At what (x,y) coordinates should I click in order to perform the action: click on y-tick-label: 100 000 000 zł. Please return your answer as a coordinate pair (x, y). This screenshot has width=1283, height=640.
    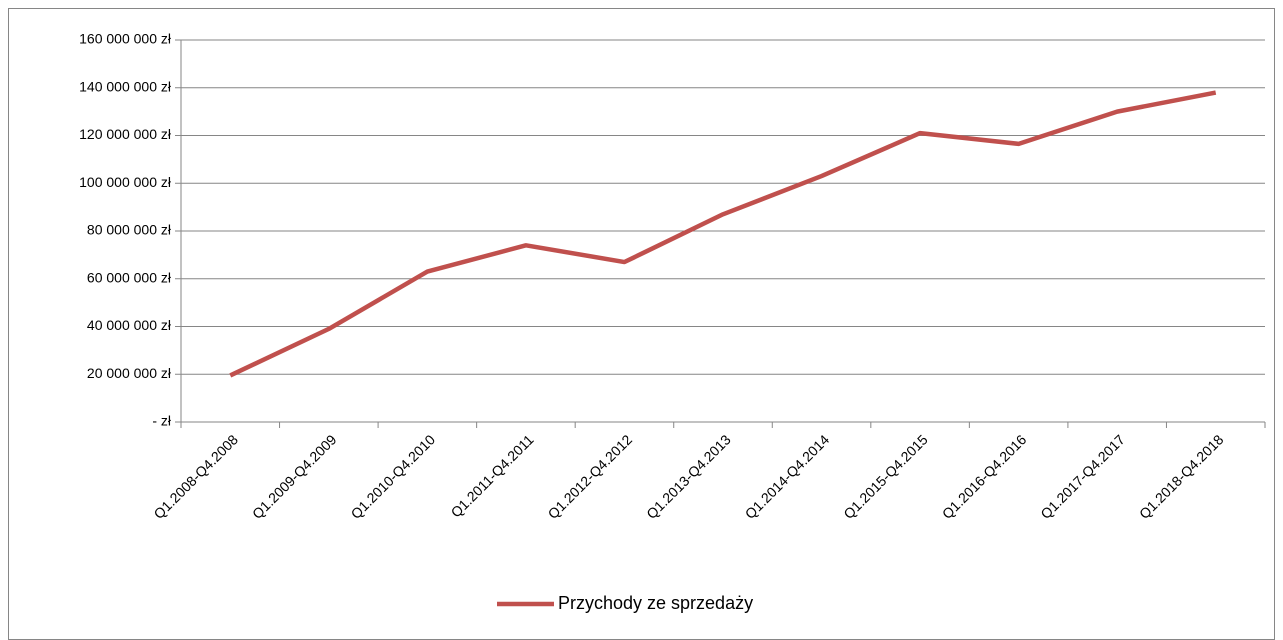
    Looking at the image, I should click on (125, 182).